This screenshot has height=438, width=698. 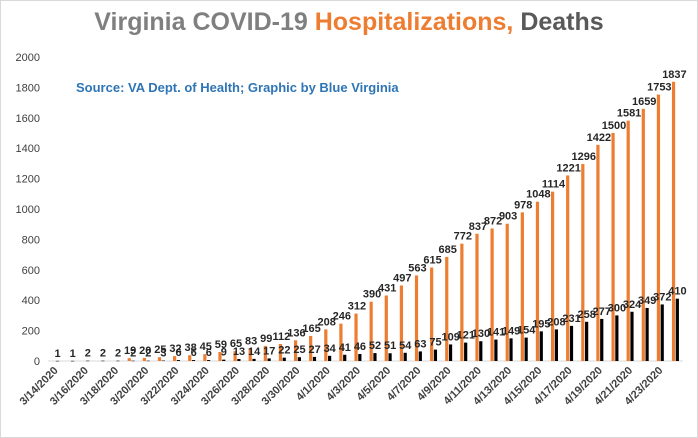 What do you see at coordinates (31, 271) in the screenshot?
I see `y-tick-label: 600` at bounding box center [31, 271].